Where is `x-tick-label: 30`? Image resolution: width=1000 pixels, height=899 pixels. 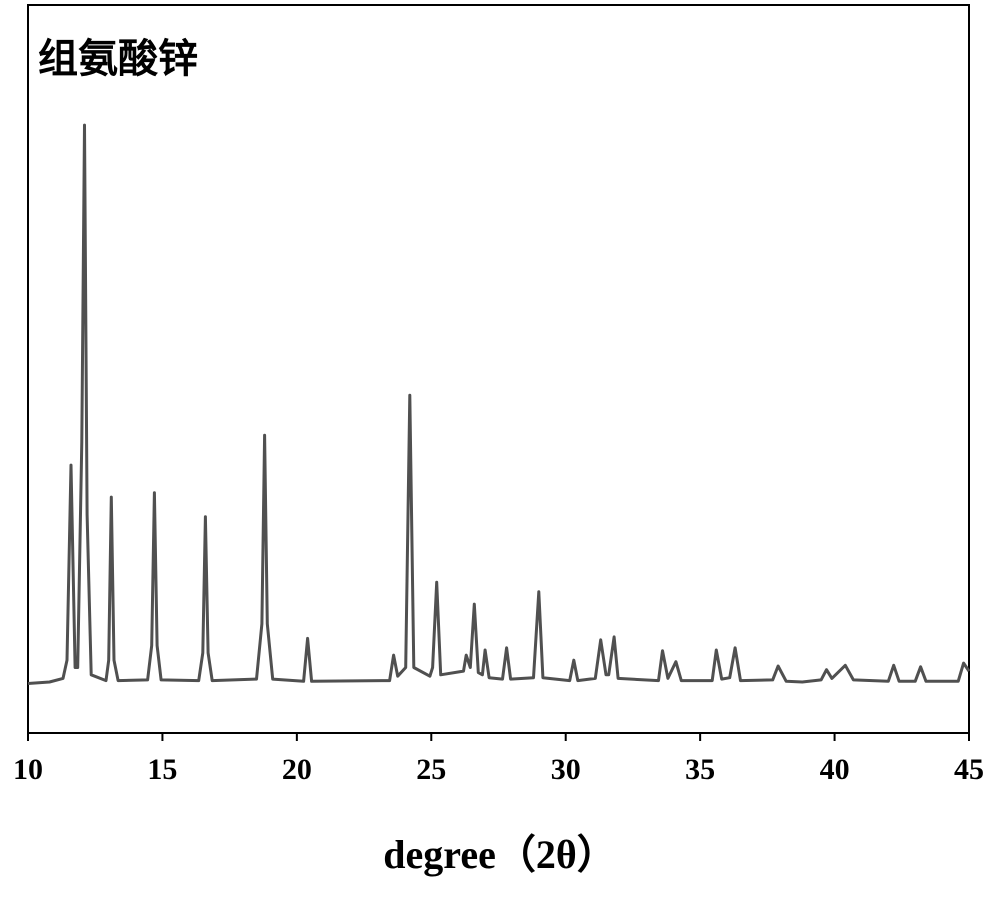 x-tick-label: 30 is located at coordinates (566, 769).